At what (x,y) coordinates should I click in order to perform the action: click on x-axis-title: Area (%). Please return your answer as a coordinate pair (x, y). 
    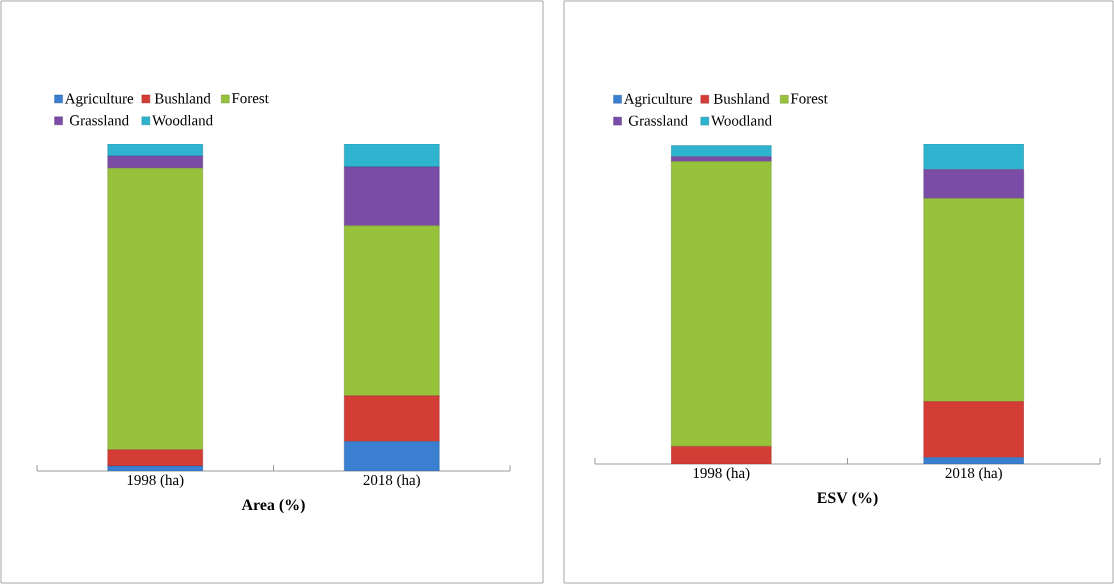
    Looking at the image, I should click on (273, 506).